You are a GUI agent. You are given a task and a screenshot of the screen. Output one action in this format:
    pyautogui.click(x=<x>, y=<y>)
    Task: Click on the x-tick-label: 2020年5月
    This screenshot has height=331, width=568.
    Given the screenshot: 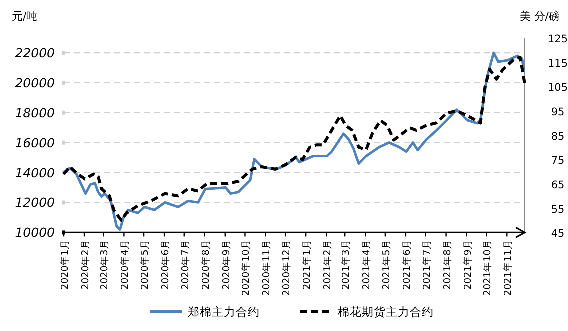 What is the action you would take?
    pyautogui.click(x=145, y=265)
    